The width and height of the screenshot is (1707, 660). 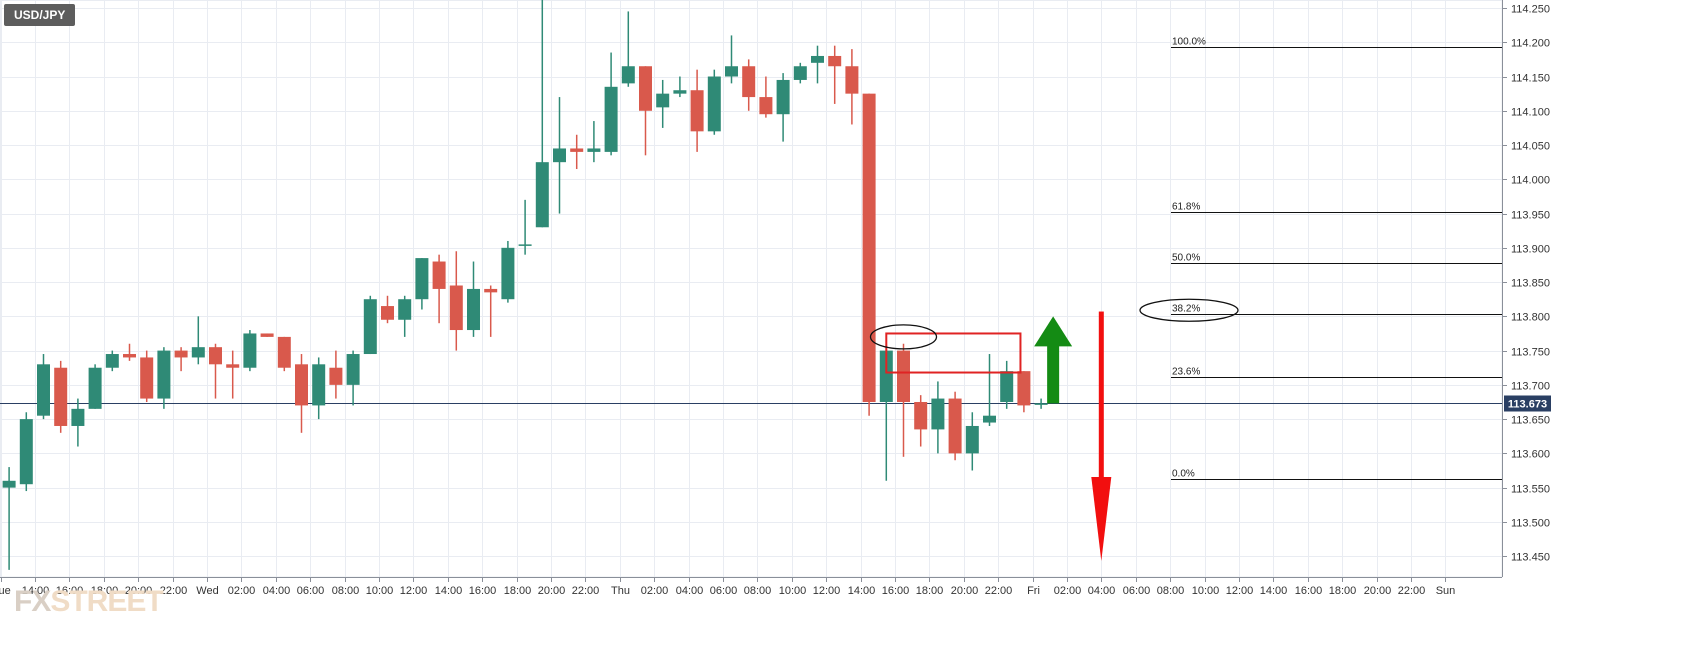 I want to click on x-tick-label: 12:00, so click(x=1240, y=591).